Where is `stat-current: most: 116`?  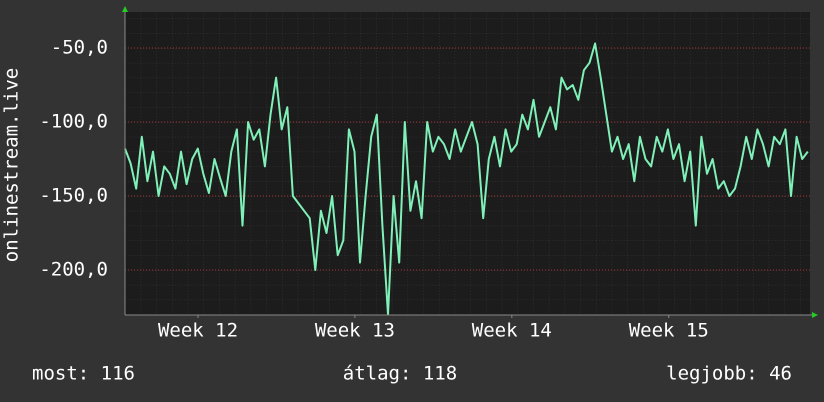
stat-current: most: 116 is located at coordinates (83, 374).